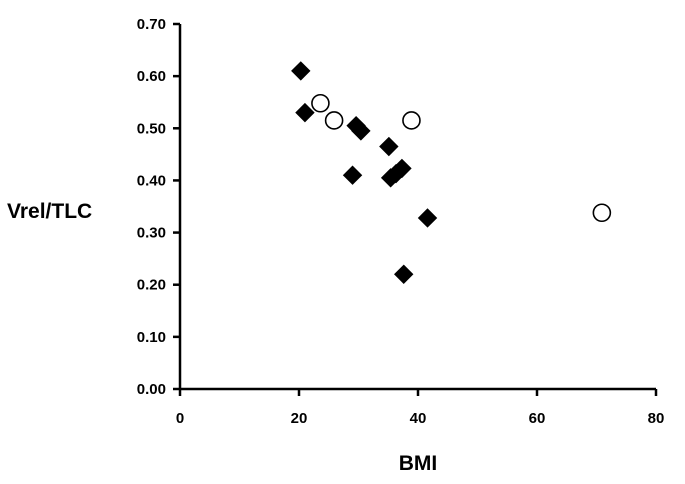  Describe the element at coordinates (151, 389) in the screenshot. I see `y-tick-label: 0.00` at that location.